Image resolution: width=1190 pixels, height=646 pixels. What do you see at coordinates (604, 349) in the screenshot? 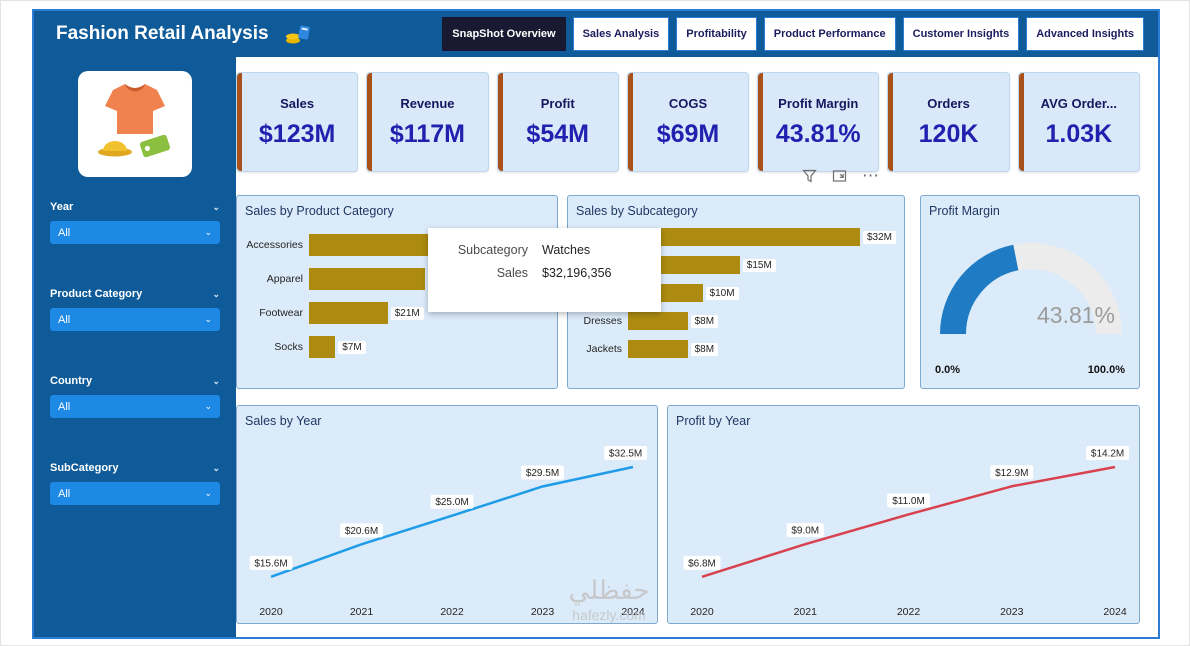
I see `category-label: Jackets` at bounding box center [604, 349].